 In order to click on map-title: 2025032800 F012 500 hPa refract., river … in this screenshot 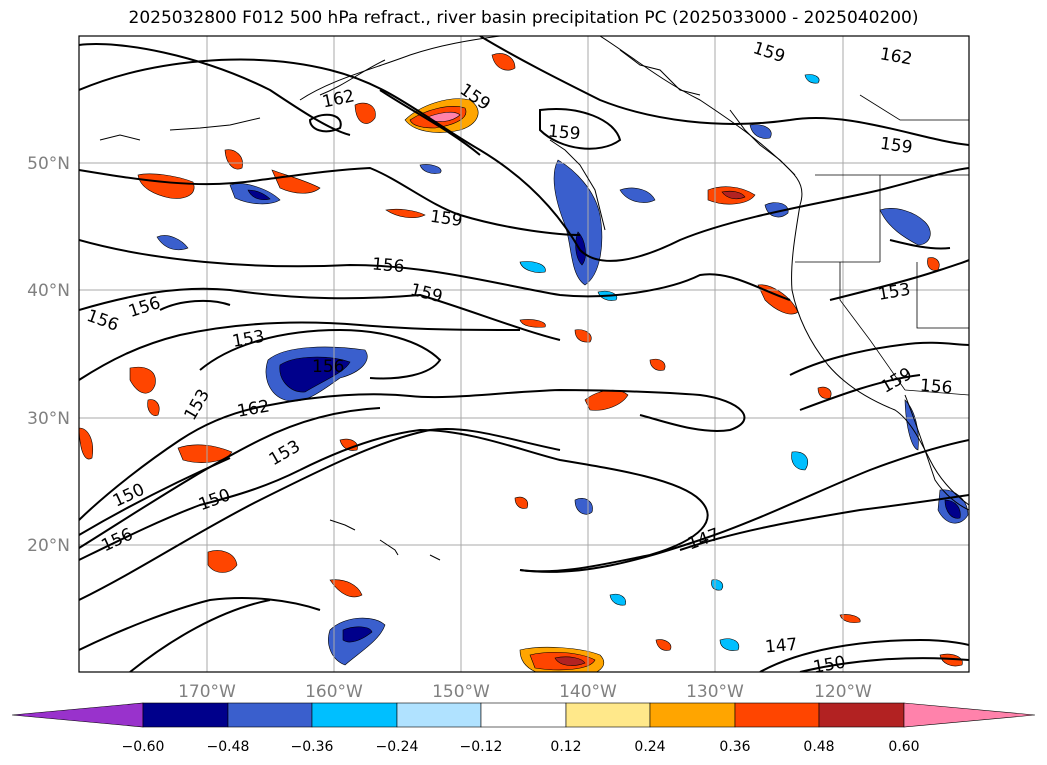, I will do `click(523, 18)`.